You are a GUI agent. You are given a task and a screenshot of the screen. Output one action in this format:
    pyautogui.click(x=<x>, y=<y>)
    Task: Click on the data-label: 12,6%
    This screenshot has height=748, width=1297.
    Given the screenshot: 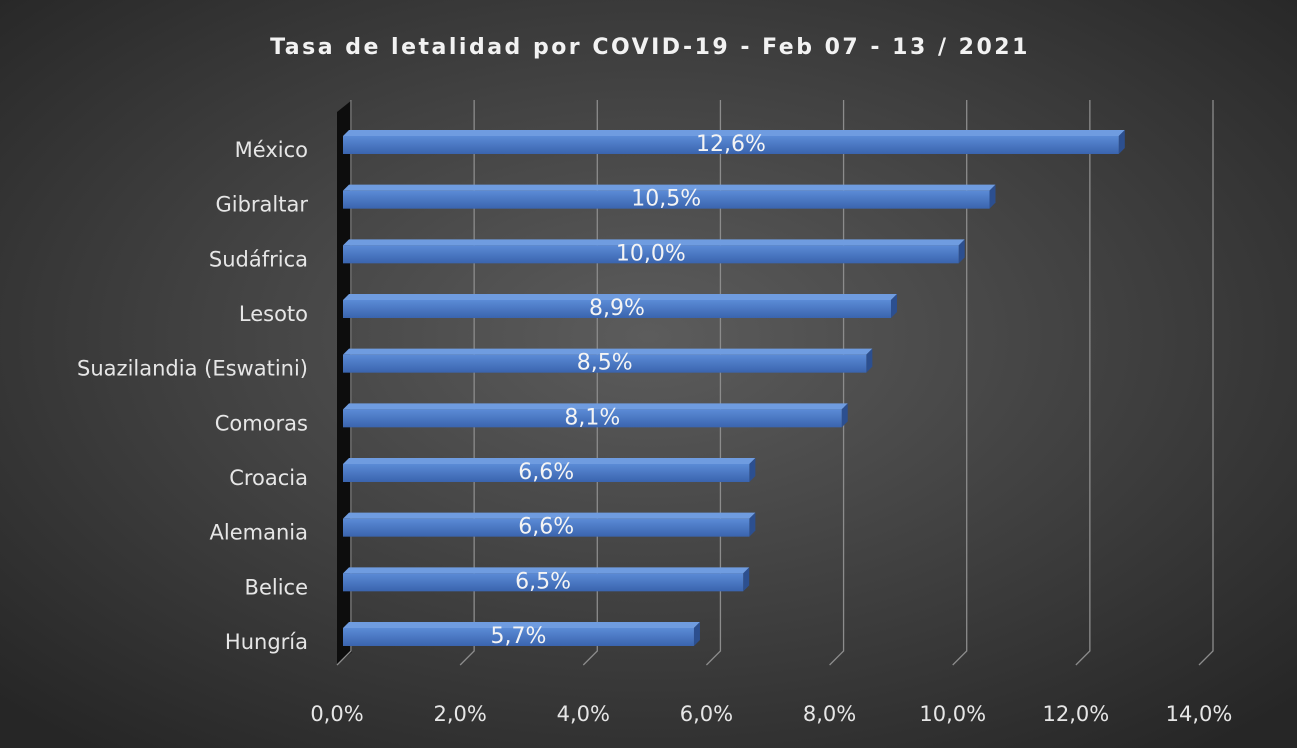 What is the action you would take?
    pyautogui.click(x=731, y=144)
    